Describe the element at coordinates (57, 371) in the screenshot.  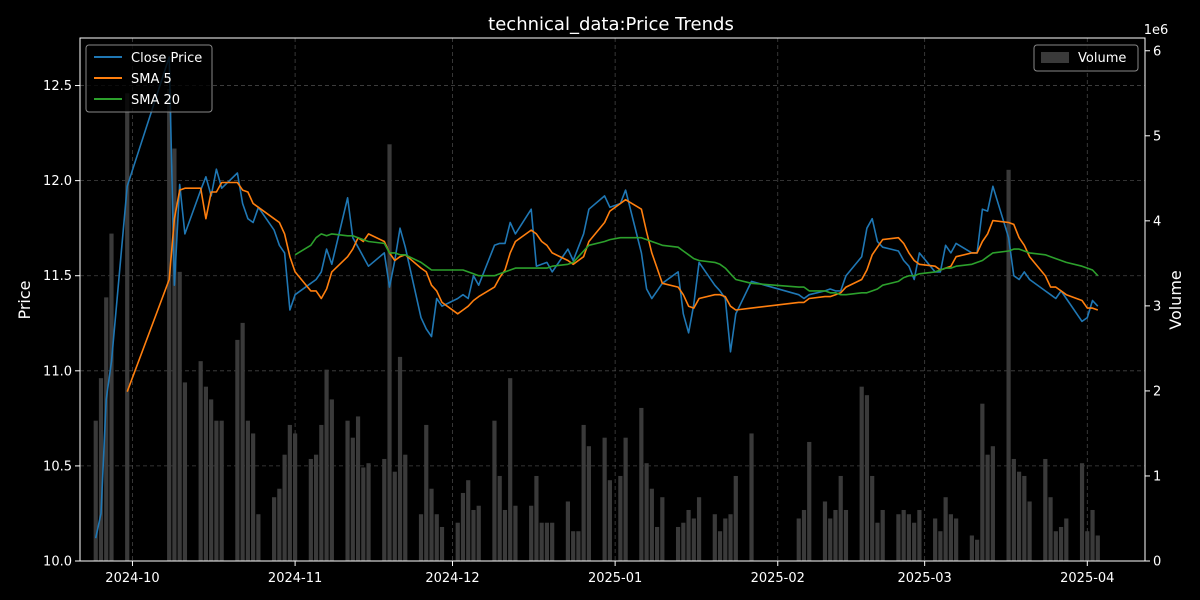
I see `y-tick-label: 11.0` at that location.